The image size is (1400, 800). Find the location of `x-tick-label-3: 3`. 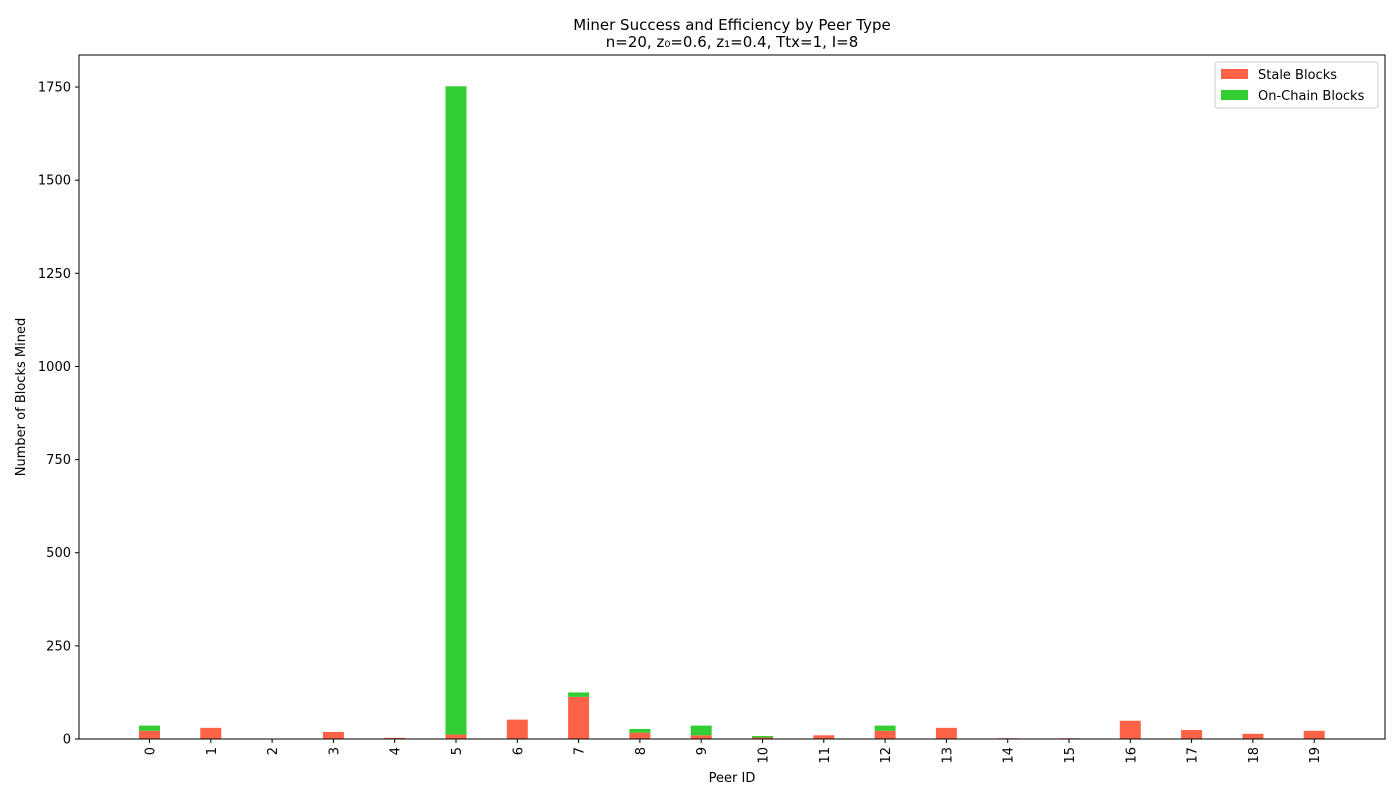

x-tick-label-3: 3 is located at coordinates (334, 751).